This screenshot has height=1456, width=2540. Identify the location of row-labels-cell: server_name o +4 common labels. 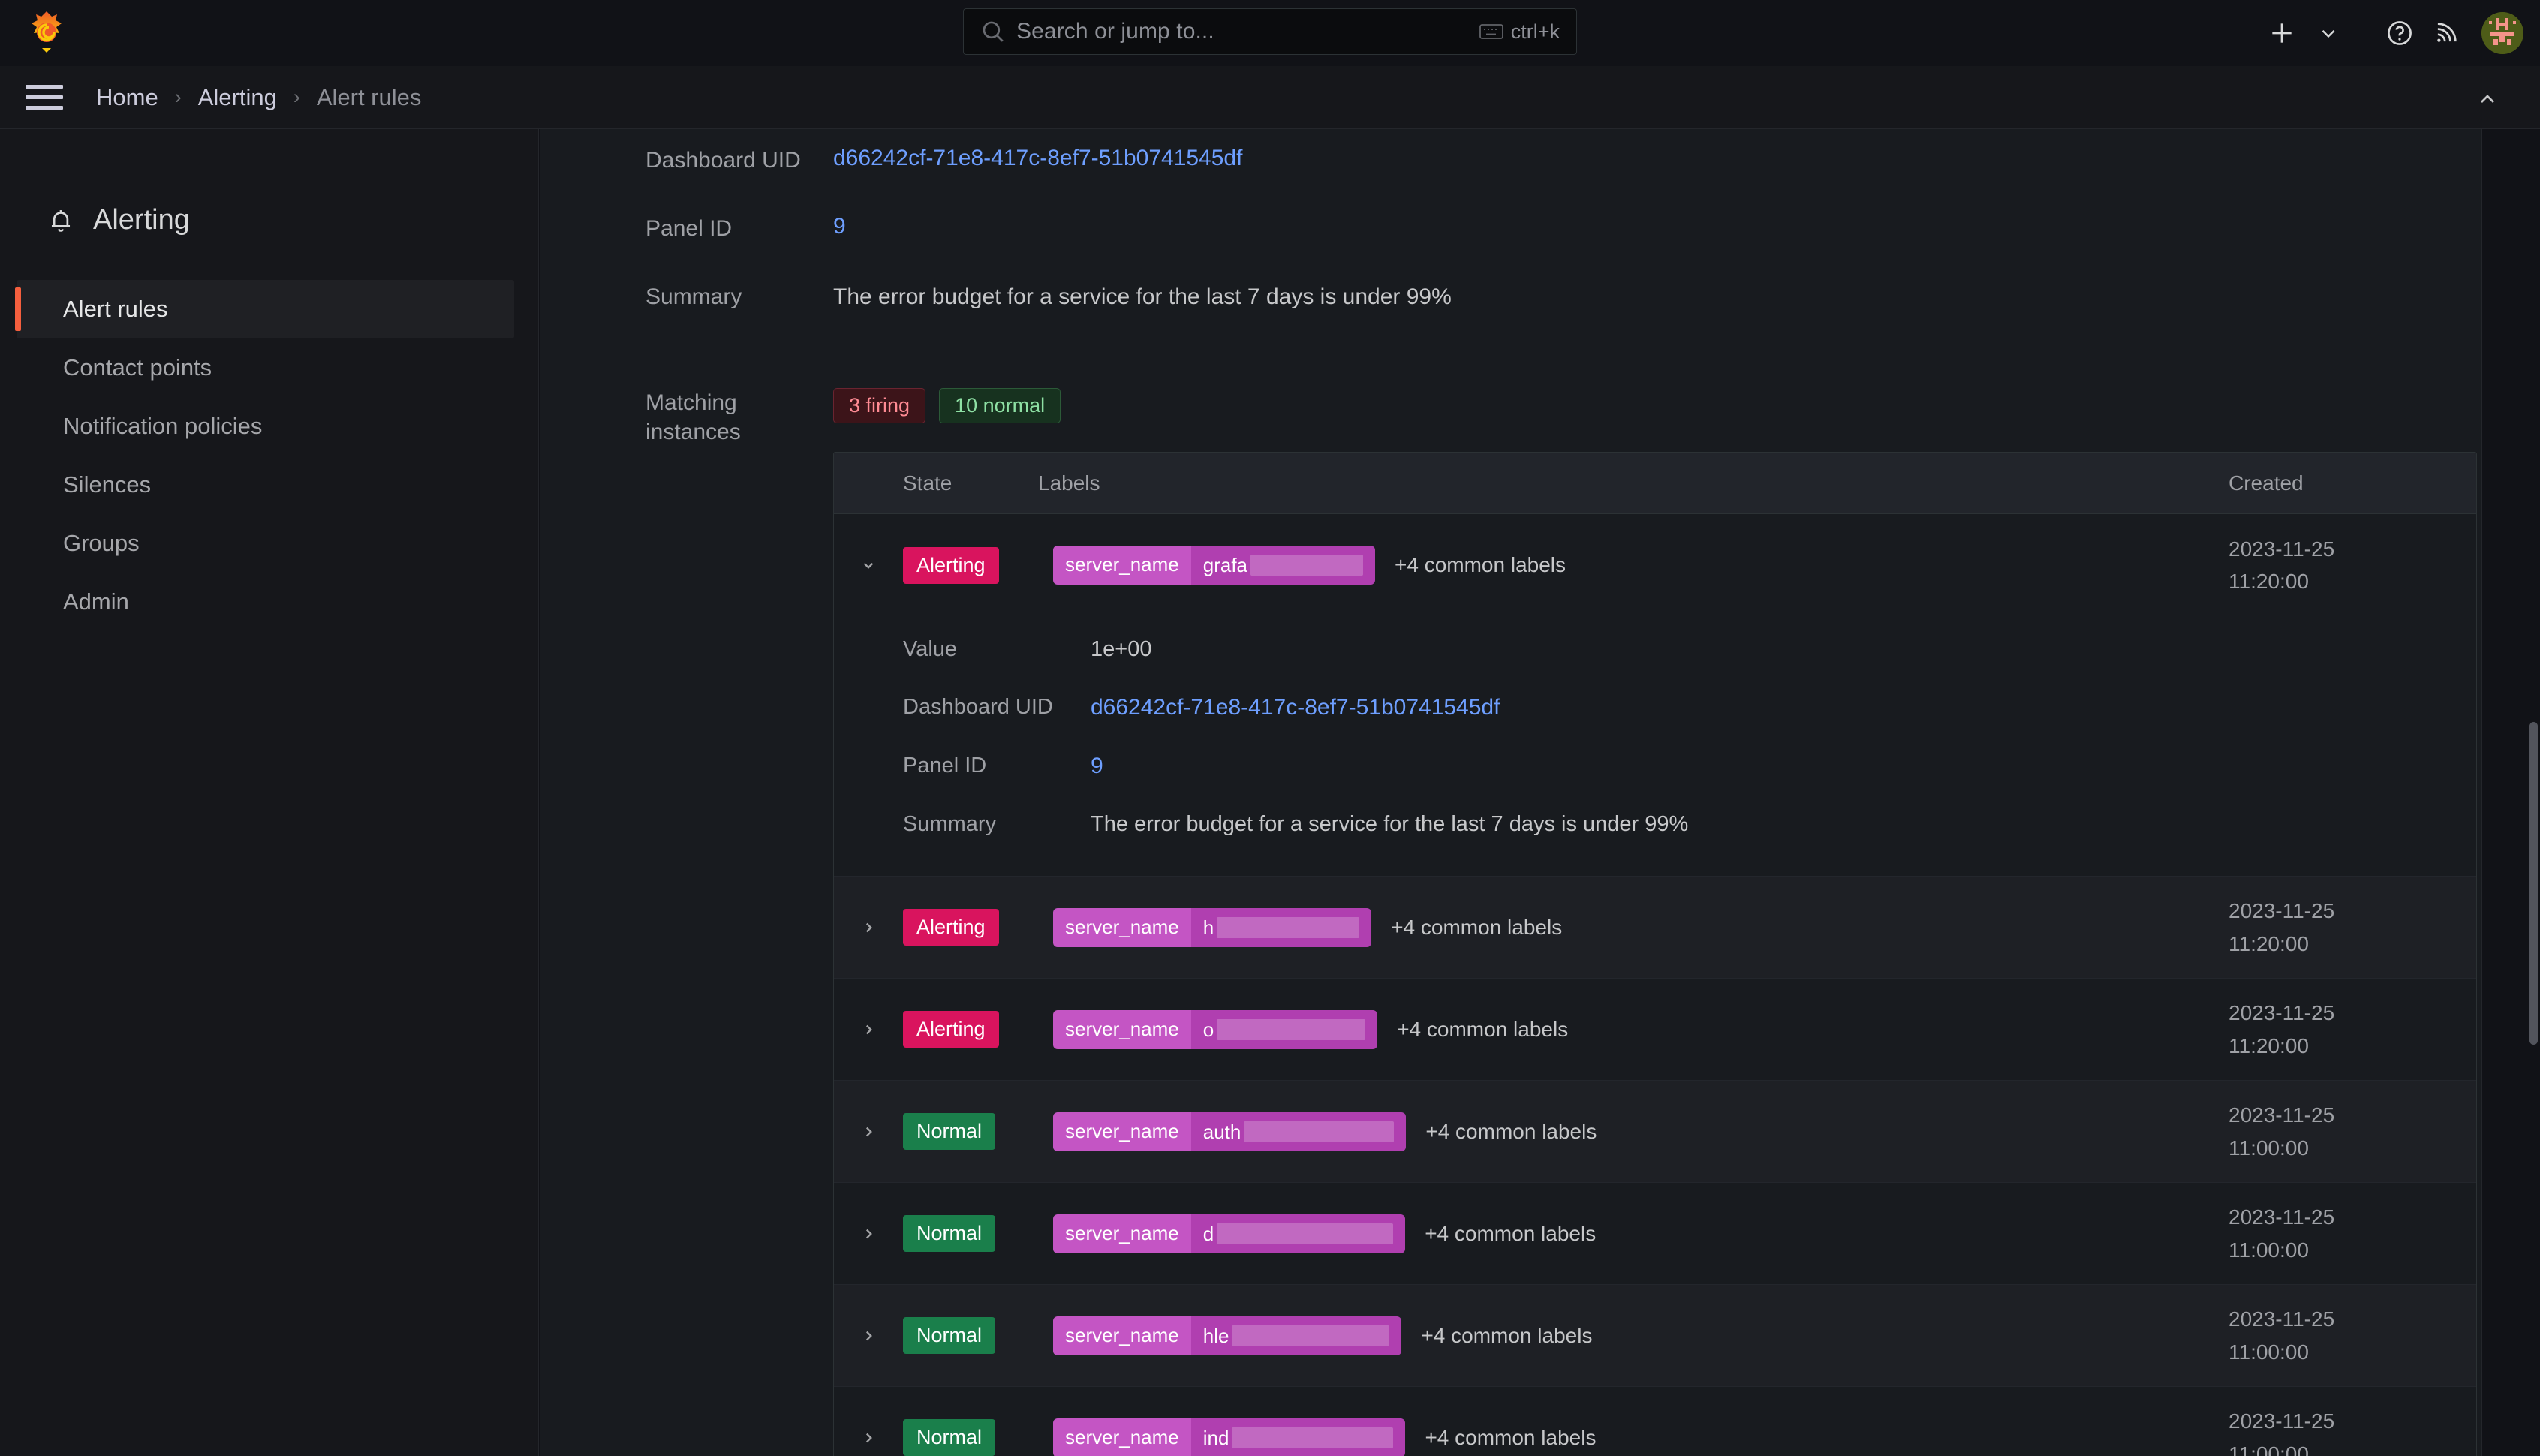
(1633, 1029).